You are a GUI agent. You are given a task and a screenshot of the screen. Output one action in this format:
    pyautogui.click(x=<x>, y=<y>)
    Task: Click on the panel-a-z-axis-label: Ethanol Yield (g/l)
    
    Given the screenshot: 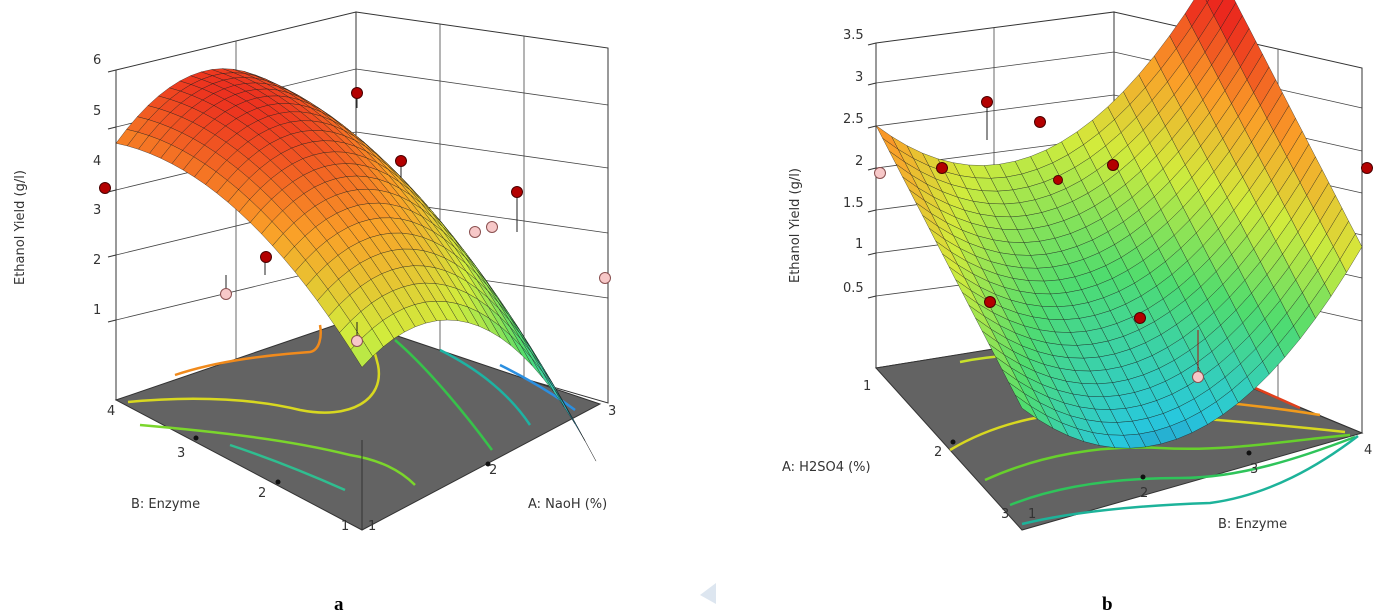 What is the action you would take?
    pyautogui.click(x=20, y=227)
    